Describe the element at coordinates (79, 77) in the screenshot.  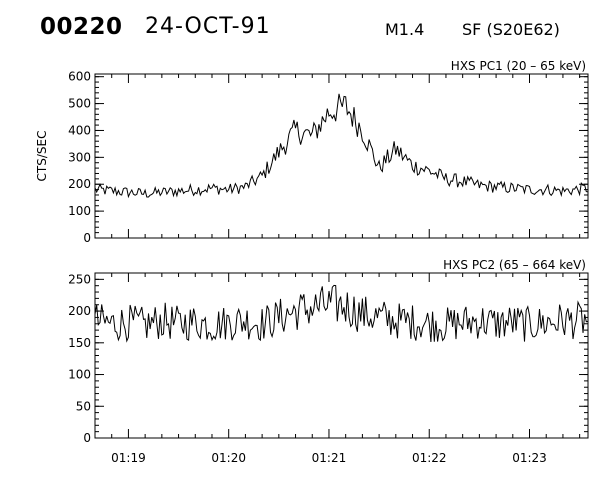
I see `y-tick-label: 600` at that location.